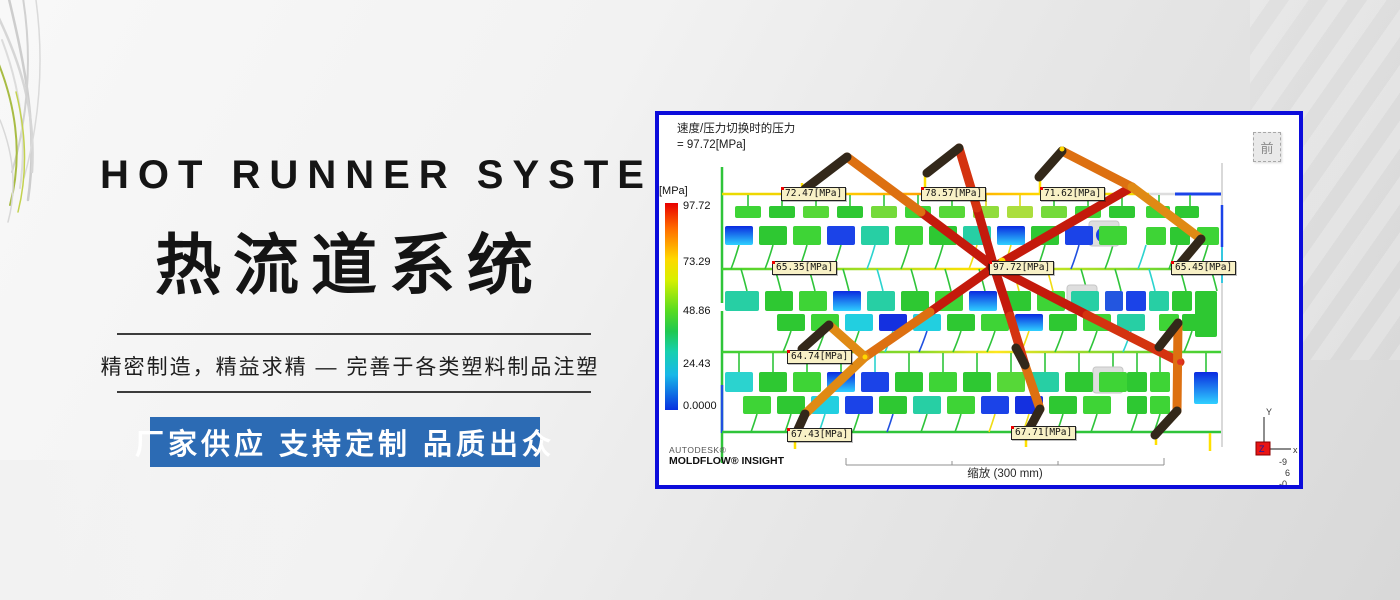 The width and height of the screenshot is (1400, 600). I want to click on scale-label: 缩放 (300 mm), so click(1005, 474).